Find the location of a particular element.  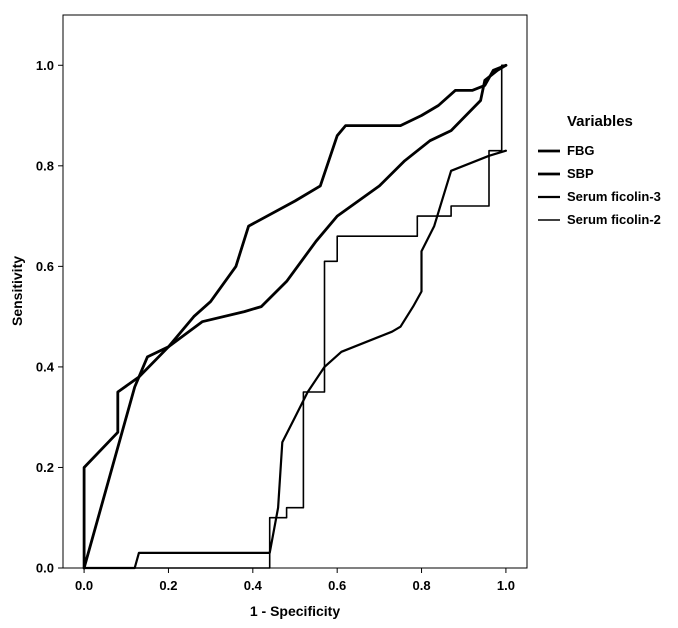

x-axis: 0.0 0.2 0.4 0.6 0.8 1.0 is located at coordinates (295, 580).